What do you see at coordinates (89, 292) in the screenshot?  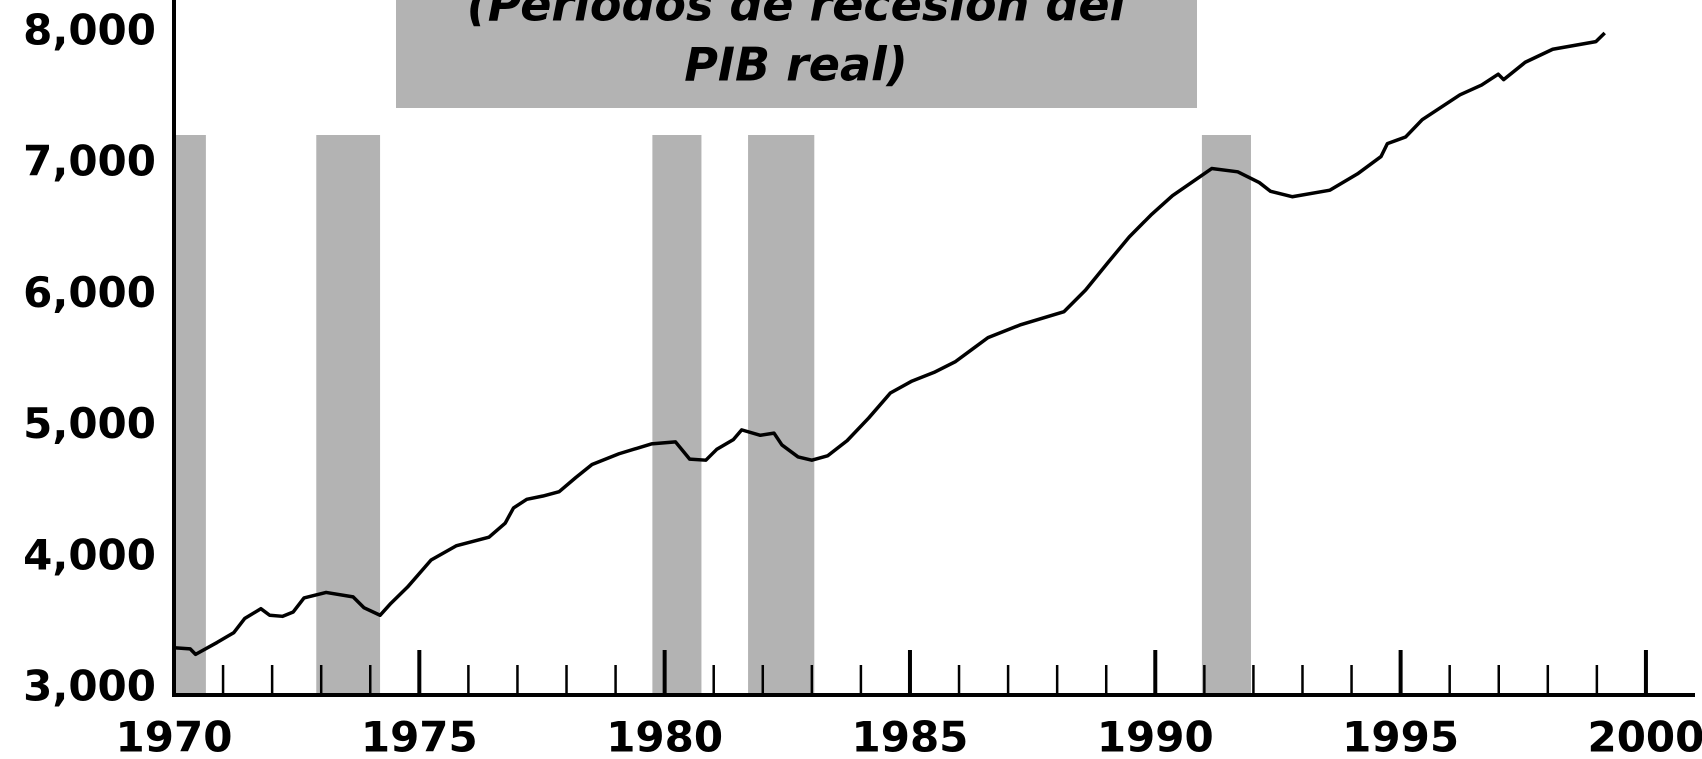 I see `y-tick-label: 6,000` at bounding box center [89, 292].